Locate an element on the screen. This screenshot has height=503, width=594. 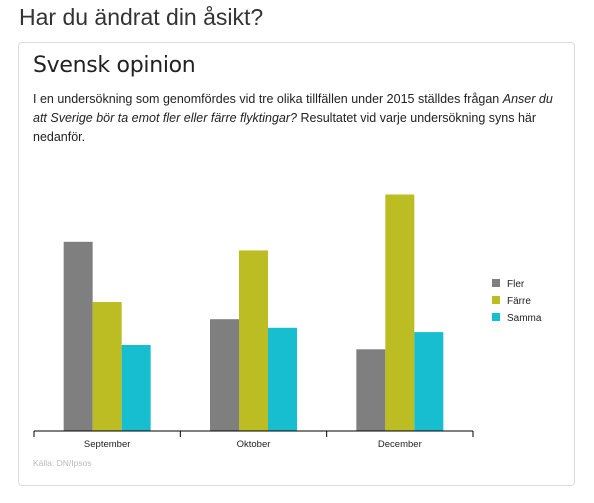
bar-fler-oktober is located at coordinates (224, 375).